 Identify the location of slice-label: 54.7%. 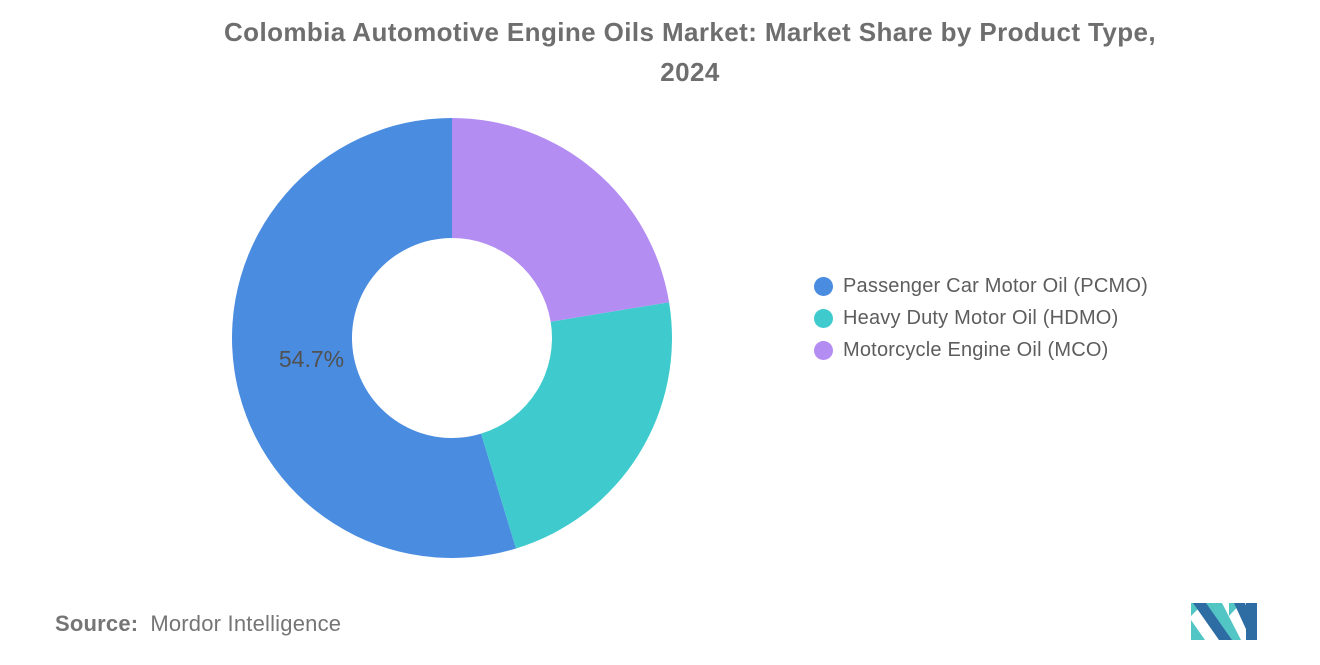
(311, 359).